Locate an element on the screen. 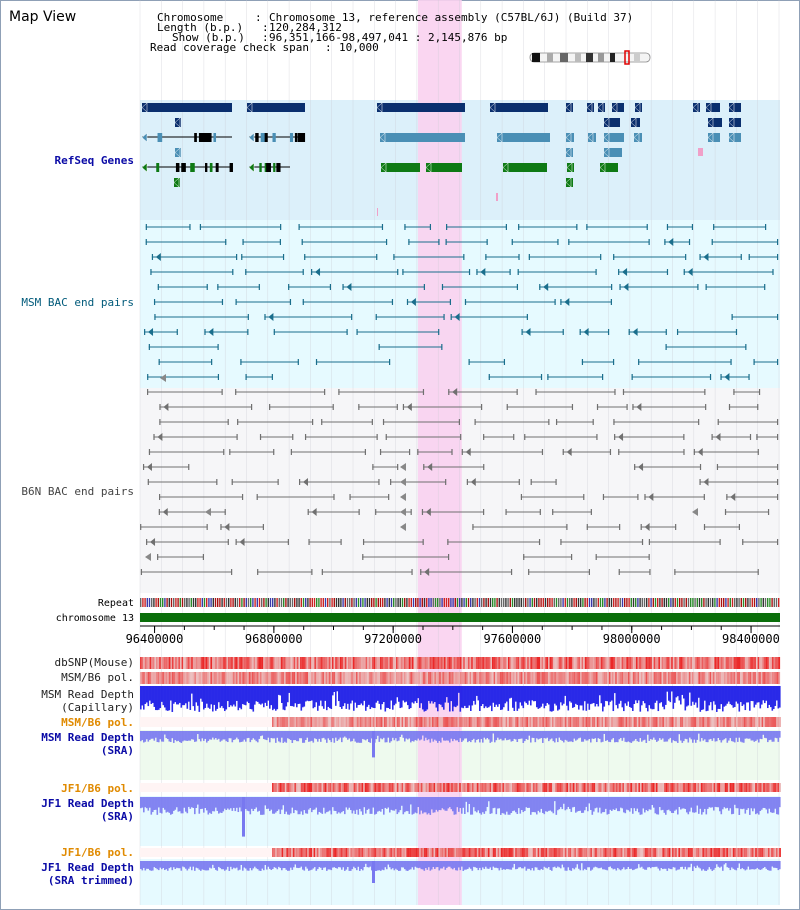 This screenshot has width=800, height=910. jf1-b6-pol-label: JF1/B6 pol. is located at coordinates (97, 788).